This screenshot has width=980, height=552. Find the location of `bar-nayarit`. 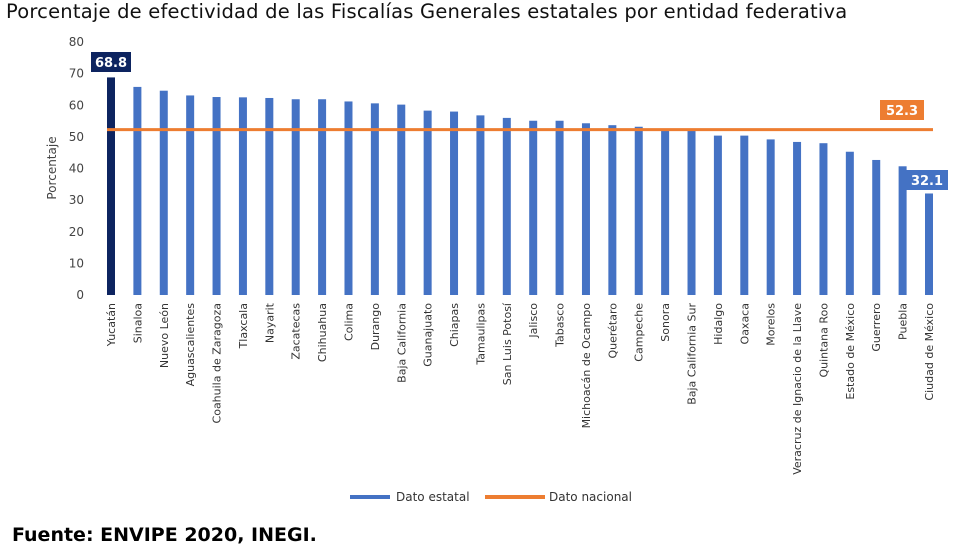

bar-nayarit is located at coordinates (269, 196).